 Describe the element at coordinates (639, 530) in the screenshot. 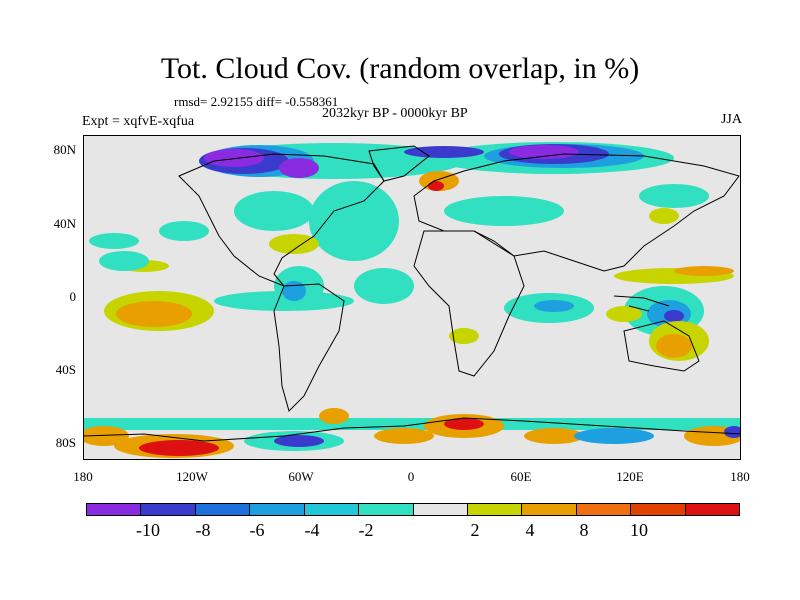

I see `colorbar-label: 10` at that location.